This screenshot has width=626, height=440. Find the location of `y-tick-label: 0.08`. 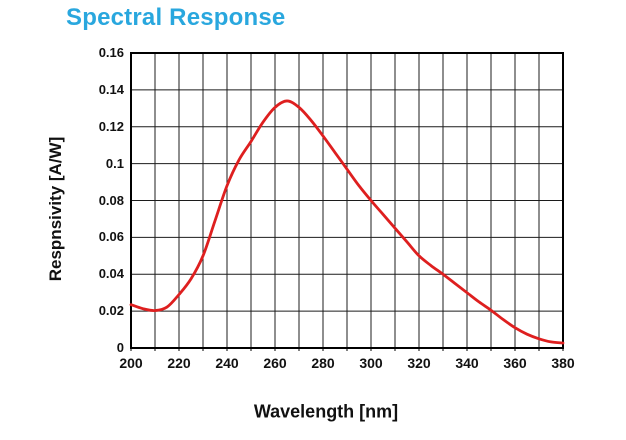

y-tick-label: 0.08 is located at coordinates (111, 200).